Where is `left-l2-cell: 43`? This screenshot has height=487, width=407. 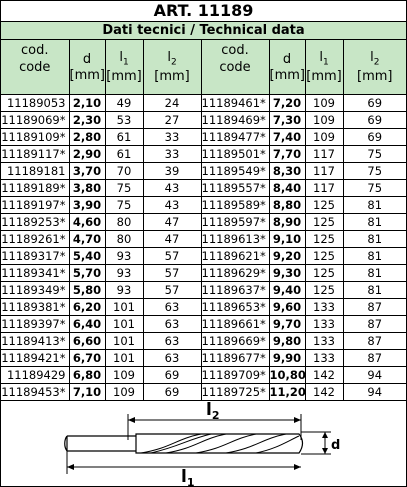
left-l2-cell: 43 is located at coordinates (172, 188).